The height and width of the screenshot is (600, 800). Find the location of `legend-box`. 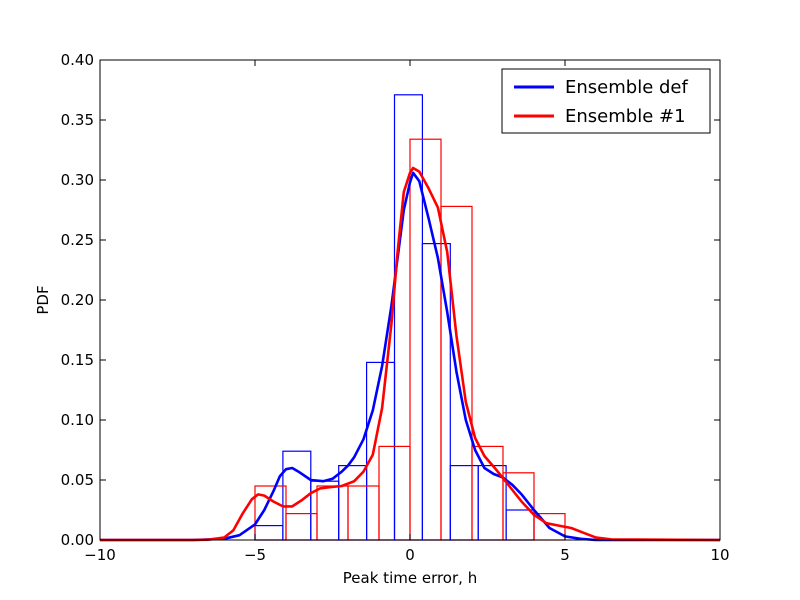

legend-box is located at coordinates (606, 101).